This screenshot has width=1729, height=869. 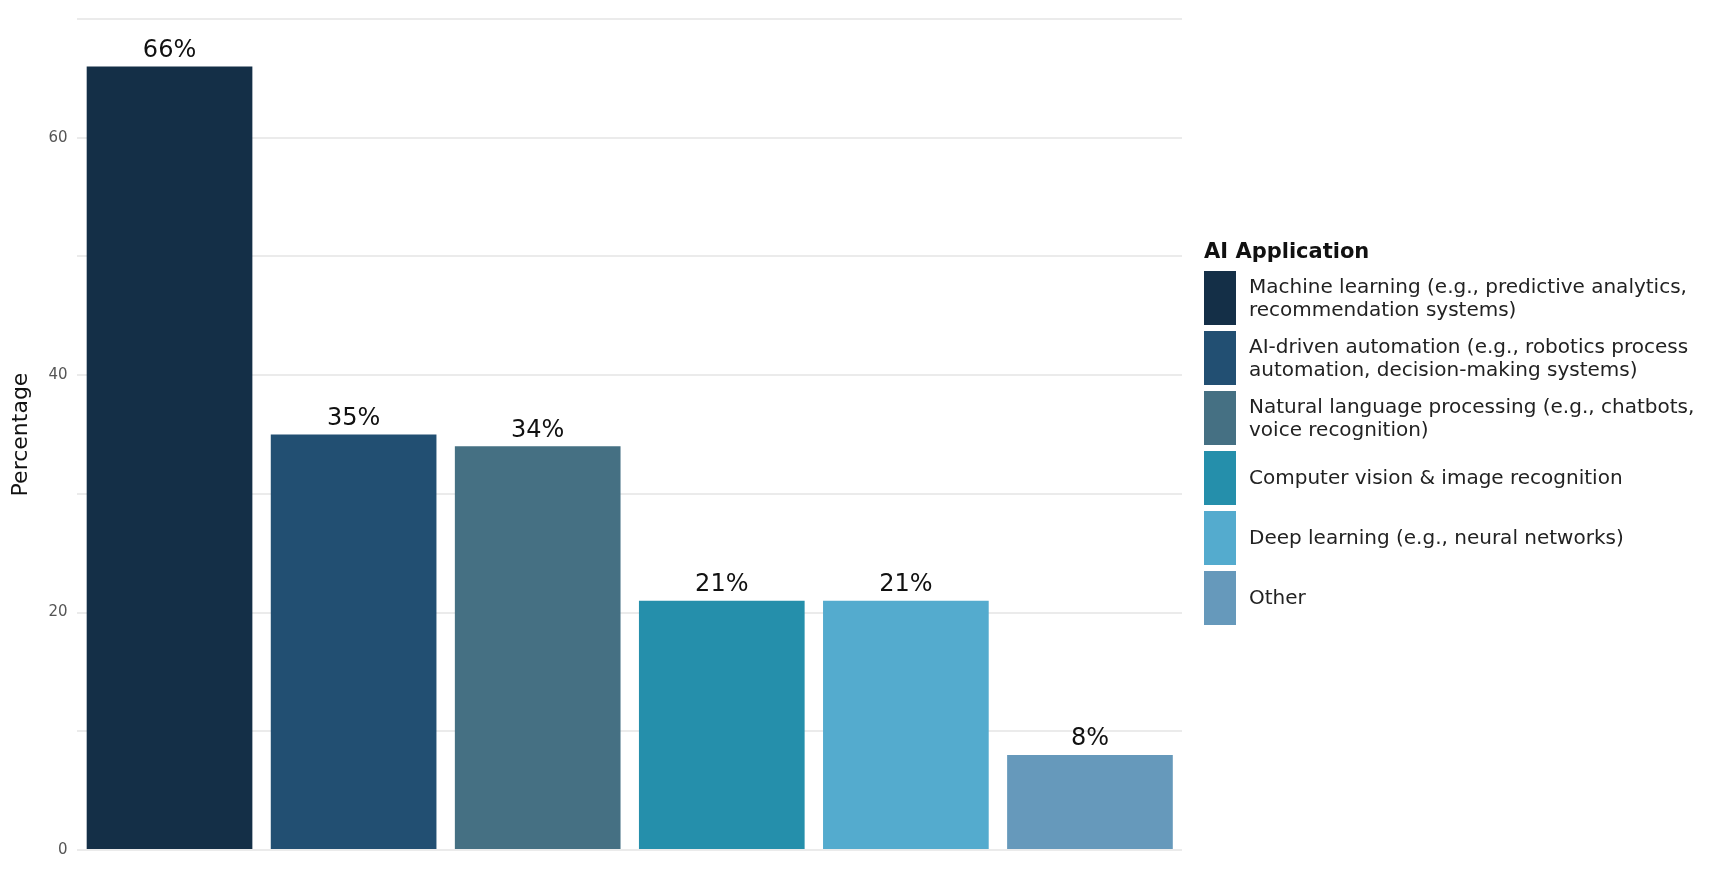 What do you see at coordinates (1468, 297) in the screenshot?
I see `text: Machine learning (e.g., predictive analytics, recommendation systems)` at bounding box center [1468, 297].